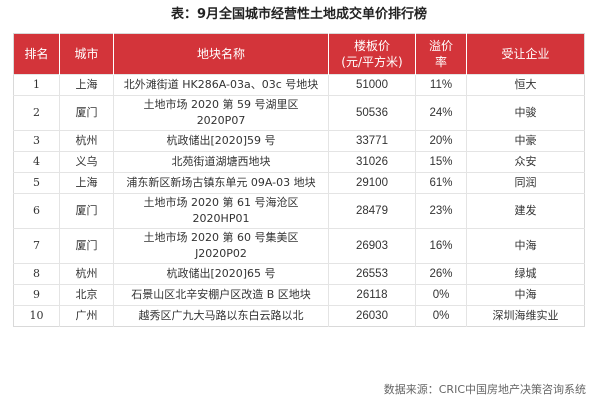  What do you see at coordinates (36, 316) in the screenshot?
I see `cell-rank: 10` at bounding box center [36, 316].